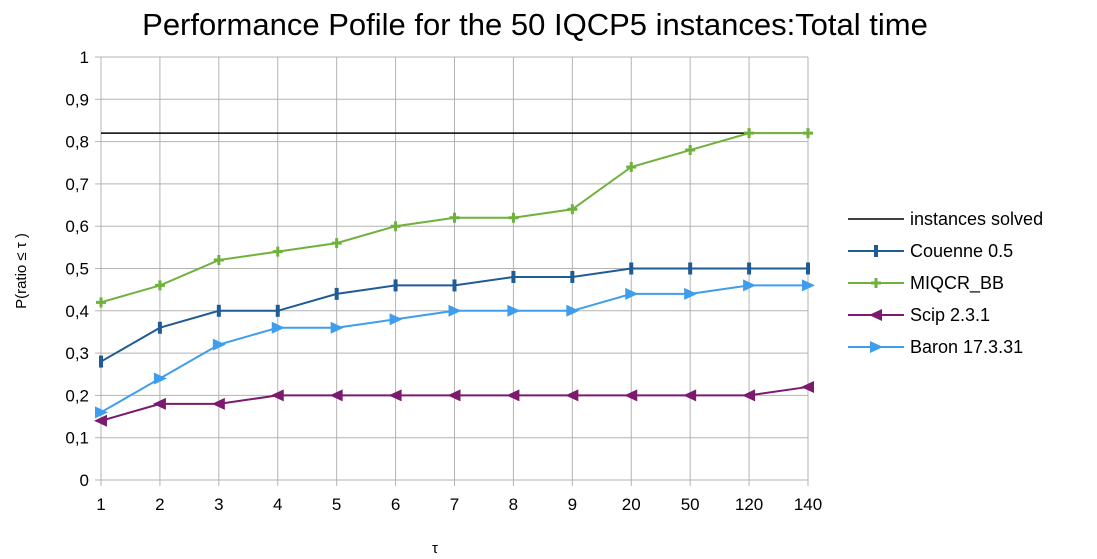 Image resolution: width=1097 pixels, height=559 pixels. I want to click on legend-item: Baron 17.3.31, so click(935, 347).